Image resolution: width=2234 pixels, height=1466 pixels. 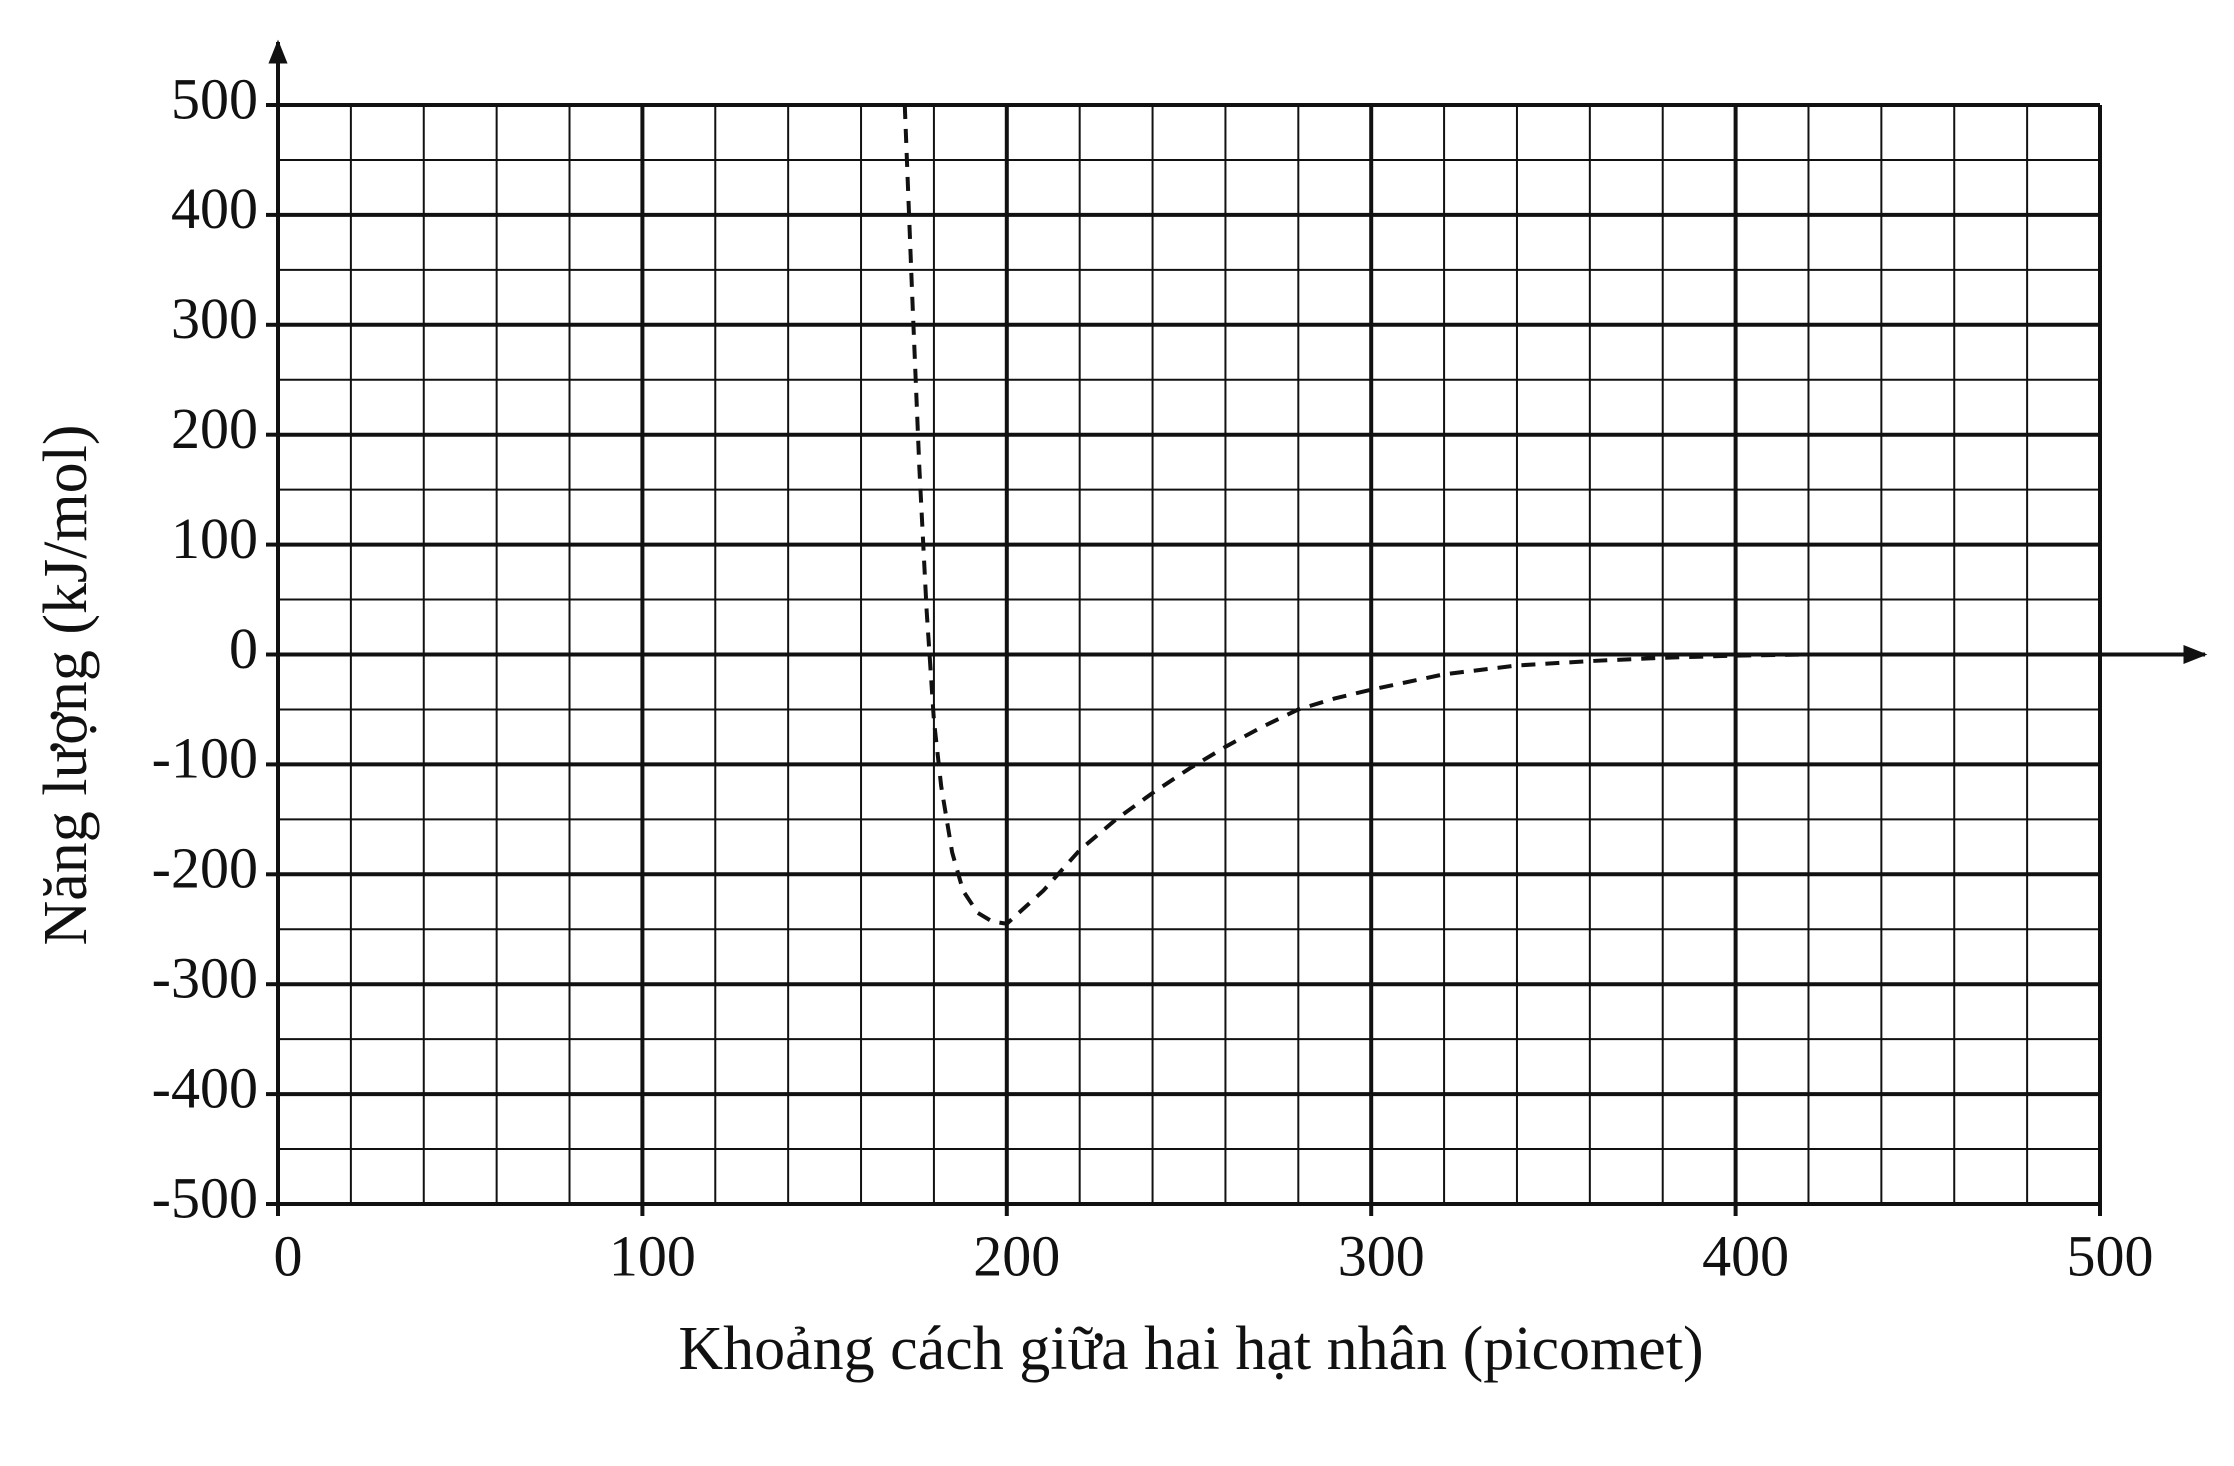 I want to click on x-tick-label: 100, so click(x=652, y=1255).